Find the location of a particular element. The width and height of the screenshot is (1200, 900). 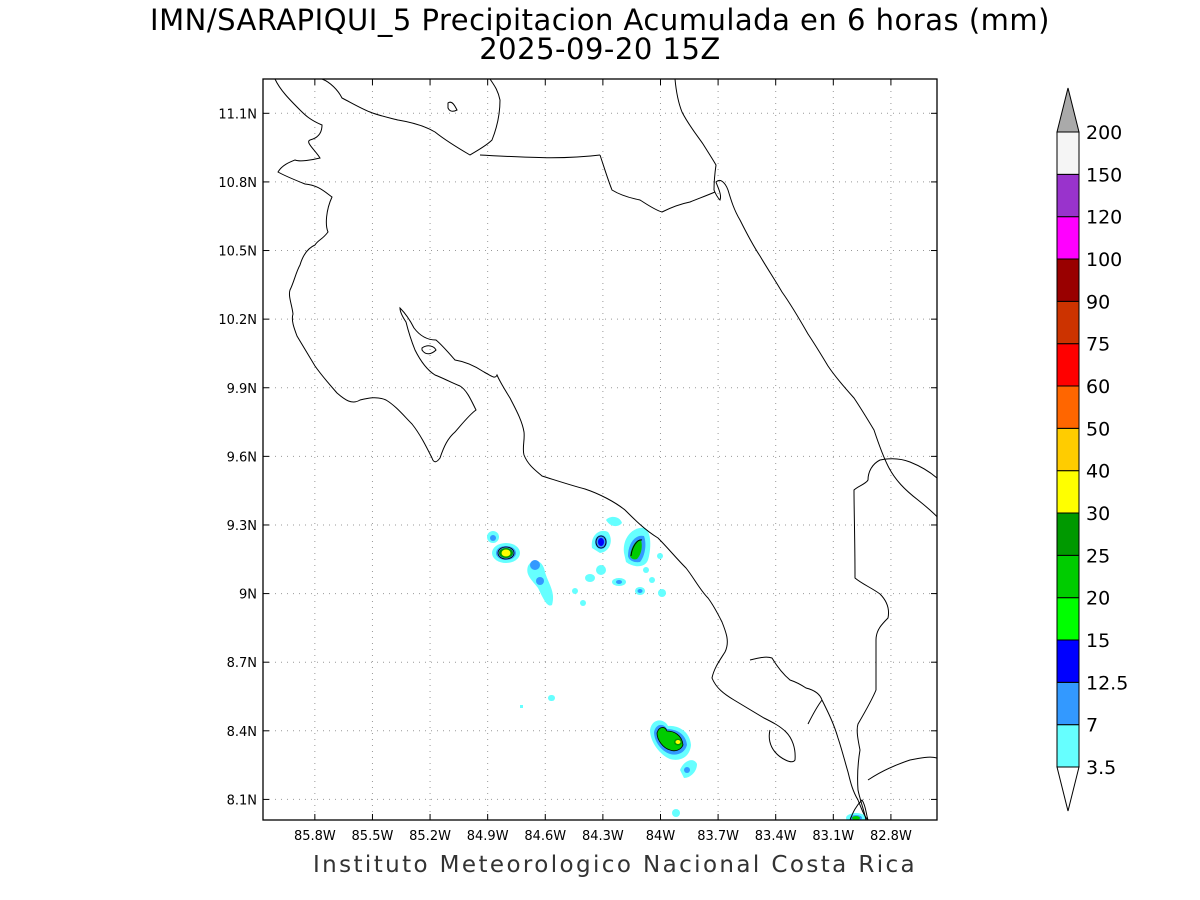

small-island is located at coordinates (452, 106).